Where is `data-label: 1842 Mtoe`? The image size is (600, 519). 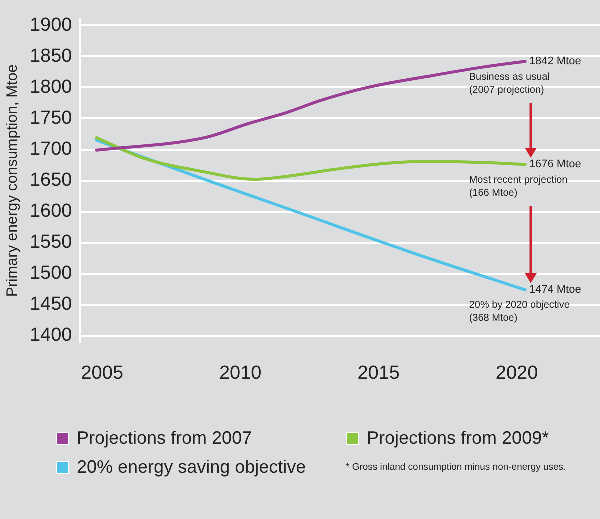 data-label: 1842 Mtoe is located at coordinates (555, 62).